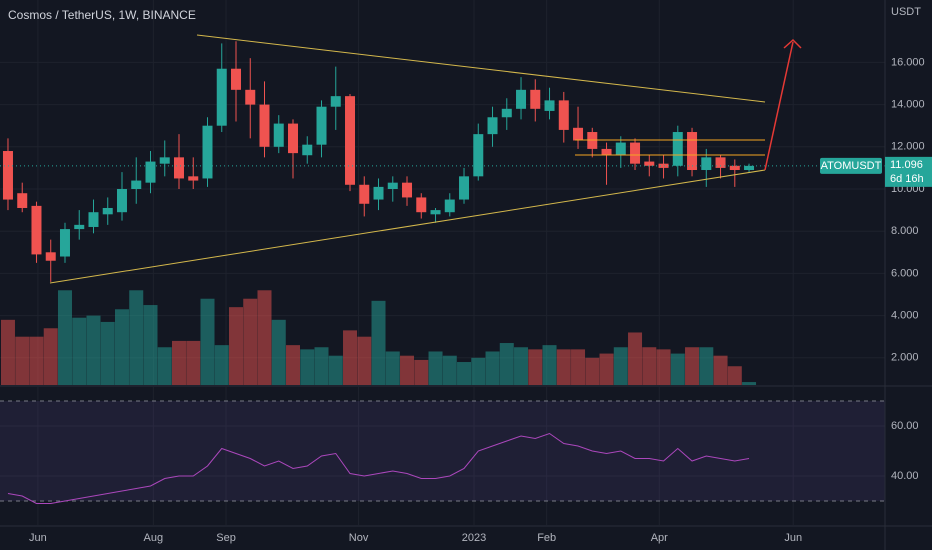  Describe the element at coordinates (905, 358) in the screenshot. I see `y-tick-label: 2.000` at that location.